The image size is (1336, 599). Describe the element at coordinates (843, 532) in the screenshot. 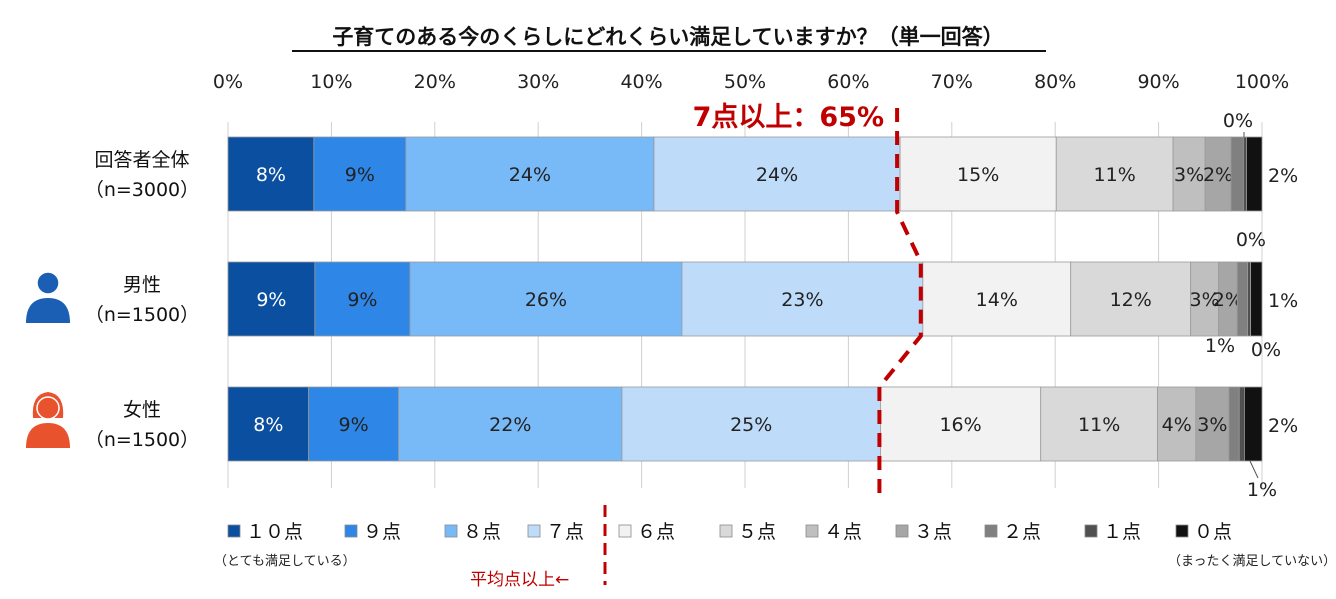

I see `legend-label: ４点` at that location.